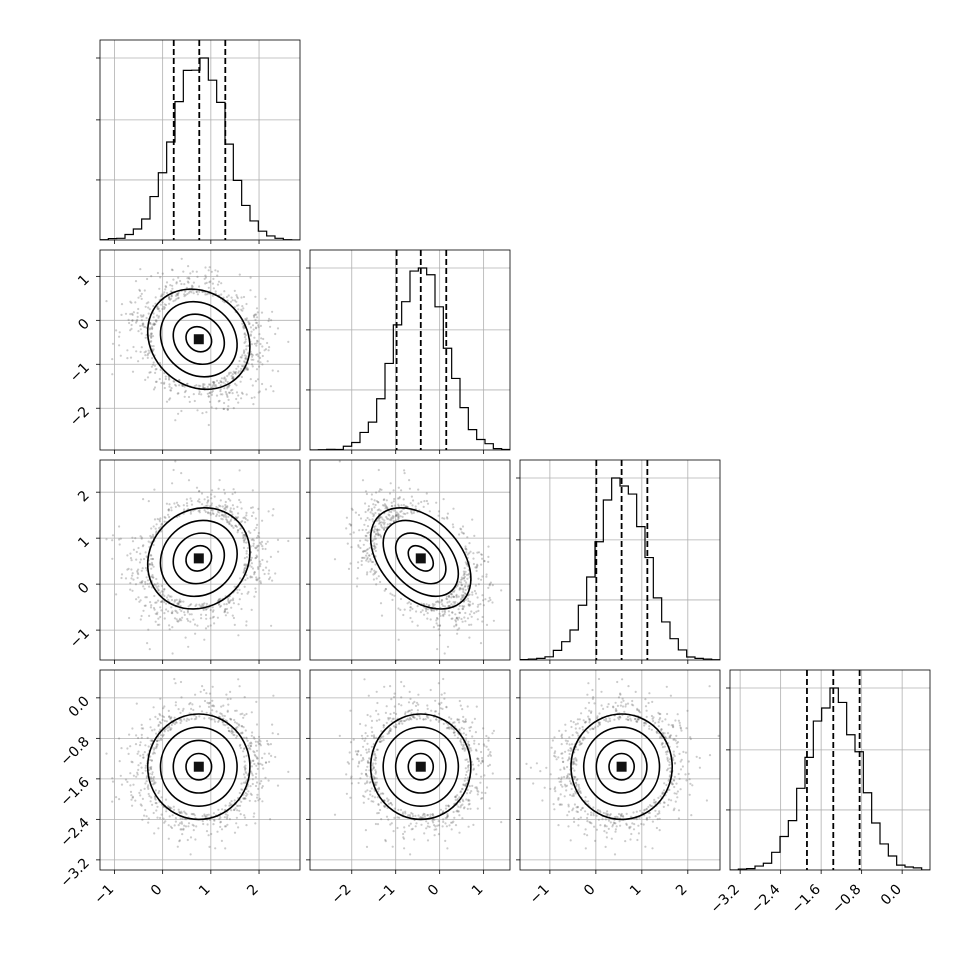 This screenshot has height=970, width=970. Describe the element at coordinates (199, 766) in the screenshot. I see `contour-level-0.5` at that location.